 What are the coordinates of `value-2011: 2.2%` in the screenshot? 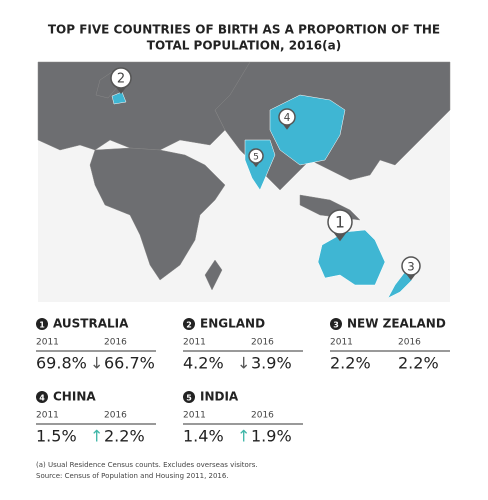 It's located at (350, 363).